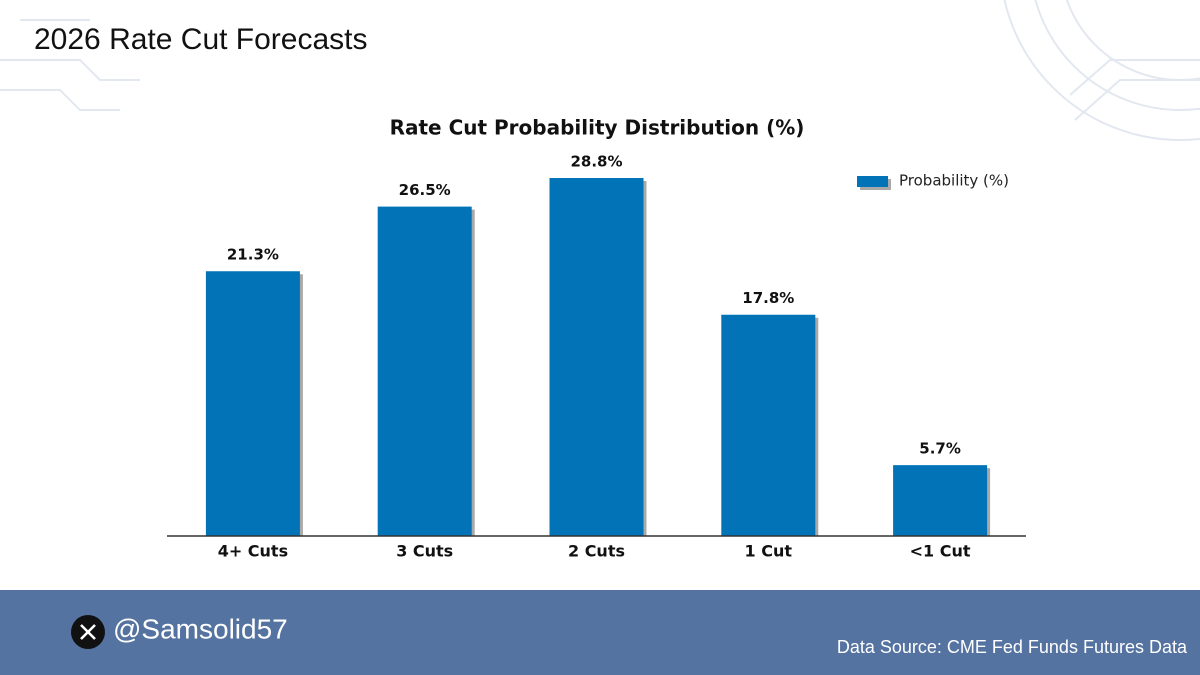 This screenshot has width=1200, height=675. What do you see at coordinates (769, 551) in the screenshot?
I see `x-tick-label: 1 Cut` at bounding box center [769, 551].